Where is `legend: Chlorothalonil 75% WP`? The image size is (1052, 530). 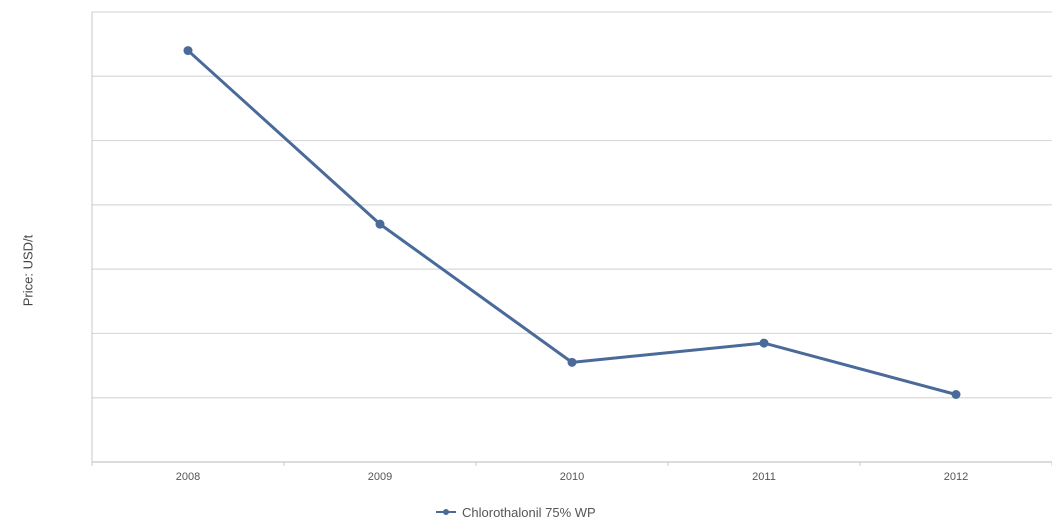
legend: Chlorothalonil 75% WP is located at coordinates (515, 512).